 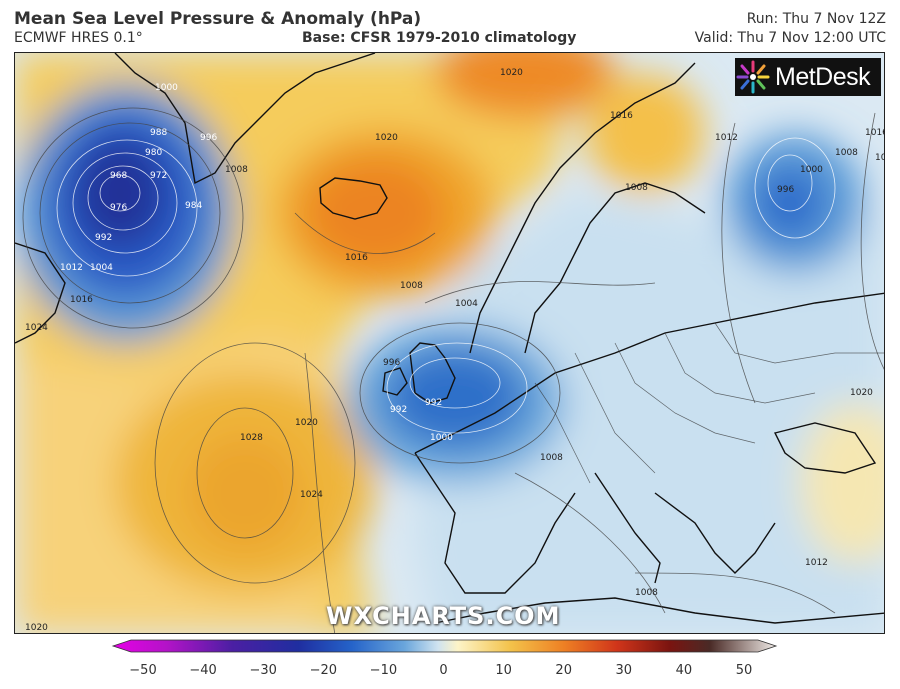 What do you see at coordinates (159, 176) in the screenshot?
I see `isobar-label: 972` at bounding box center [159, 176].